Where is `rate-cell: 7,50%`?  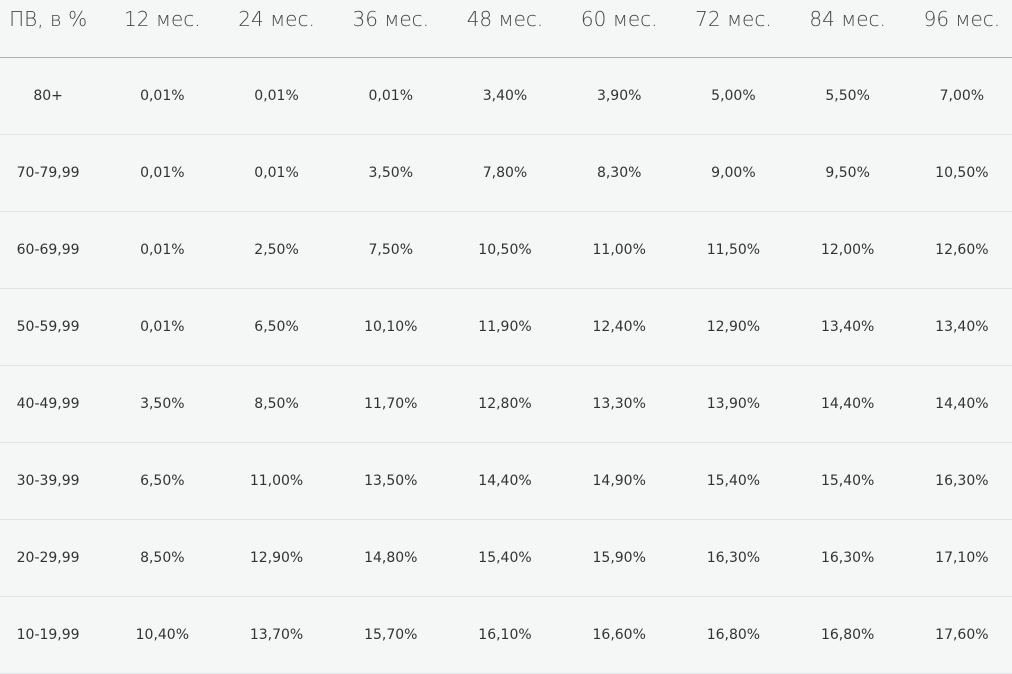
rate-cell: 7,50% is located at coordinates (390, 250).